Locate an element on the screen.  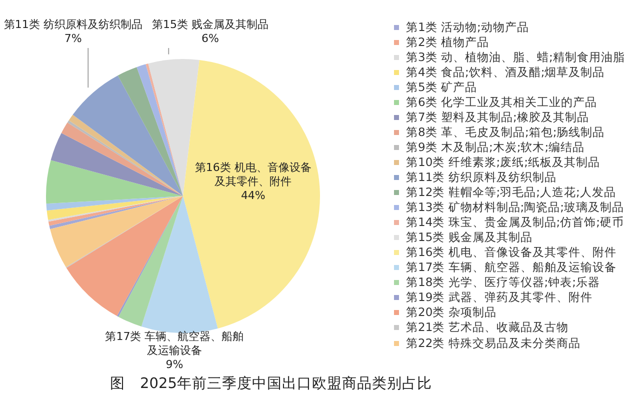
legend-label: 第1类 活动物;动物产品 is located at coordinates (467, 27).